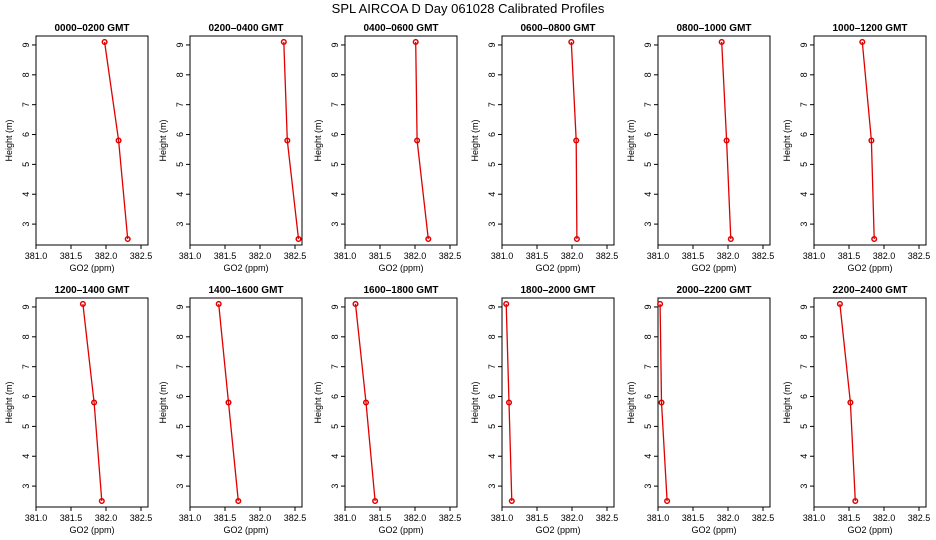  What do you see at coordinates (400, 290) in the screenshot?
I see `panel-title: 1600–1800 GMT` at bounding box center [400, 290].